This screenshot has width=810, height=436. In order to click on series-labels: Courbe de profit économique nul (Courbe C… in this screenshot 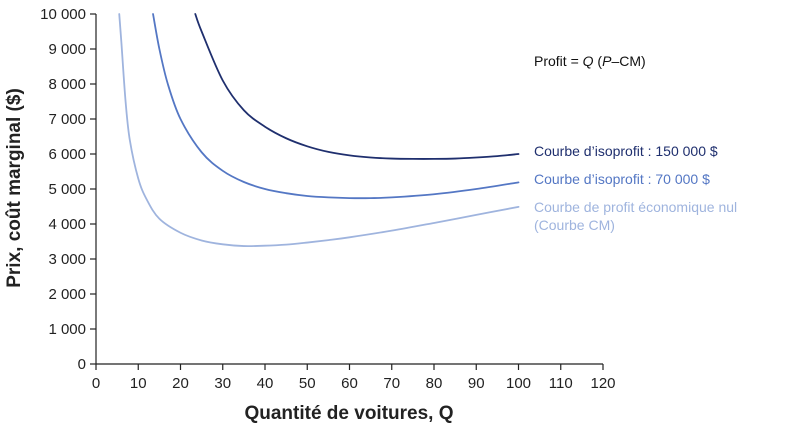, I will do `click(635, 188)`.